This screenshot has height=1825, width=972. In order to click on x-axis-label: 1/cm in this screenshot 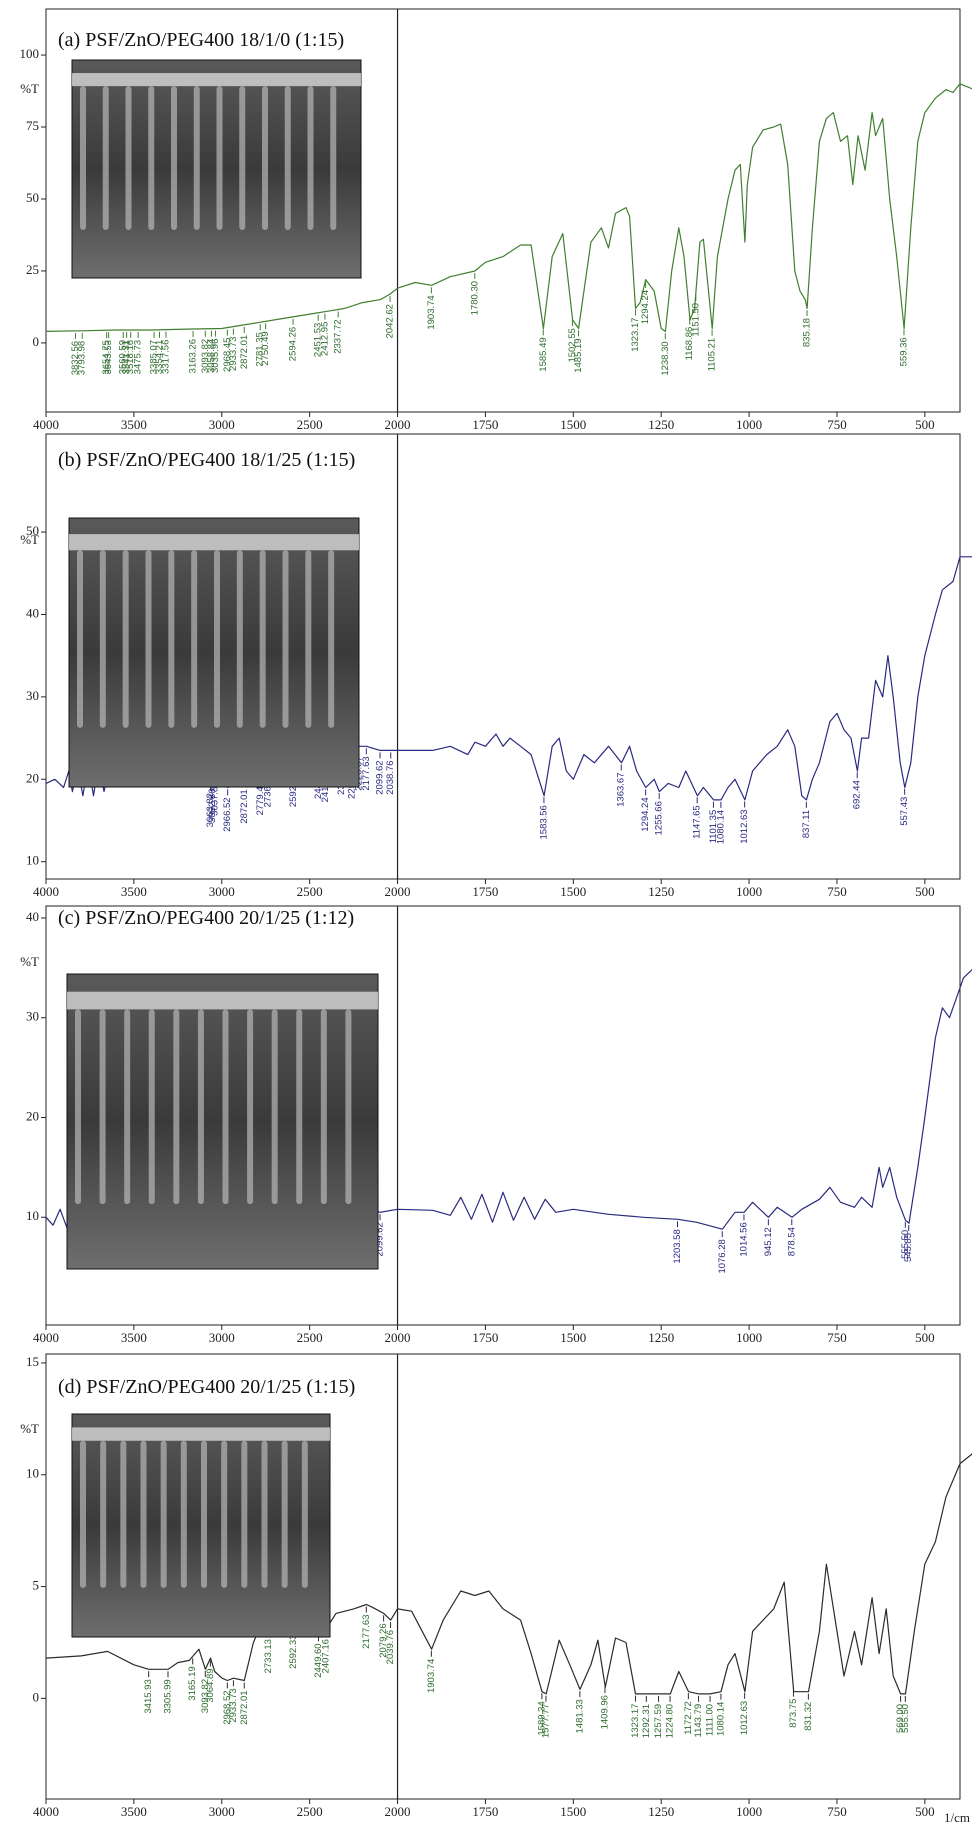, I will do `click(957, 1817)`.